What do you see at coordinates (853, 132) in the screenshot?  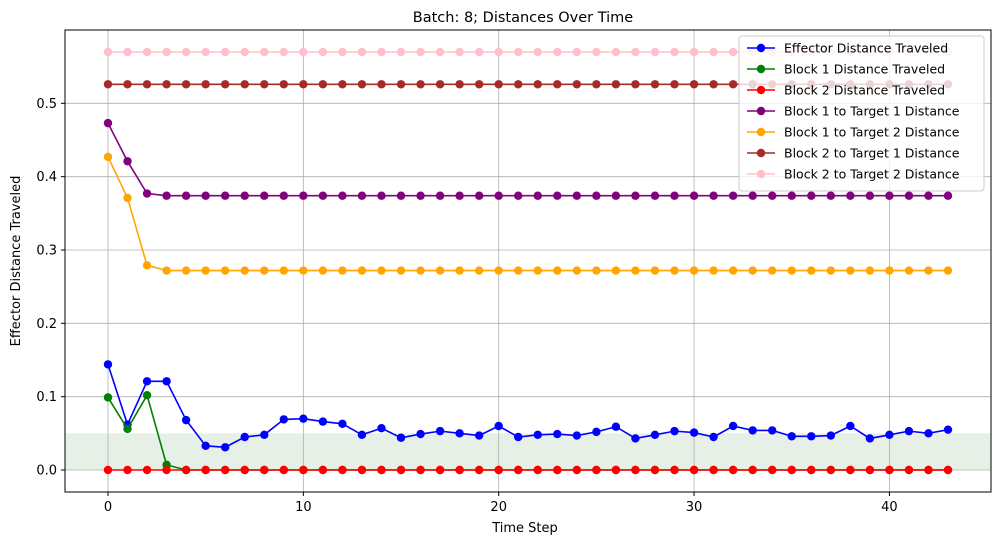 I see `legend-item: Block 1 to Target 2 Distance` at bounding box center [853, 132].